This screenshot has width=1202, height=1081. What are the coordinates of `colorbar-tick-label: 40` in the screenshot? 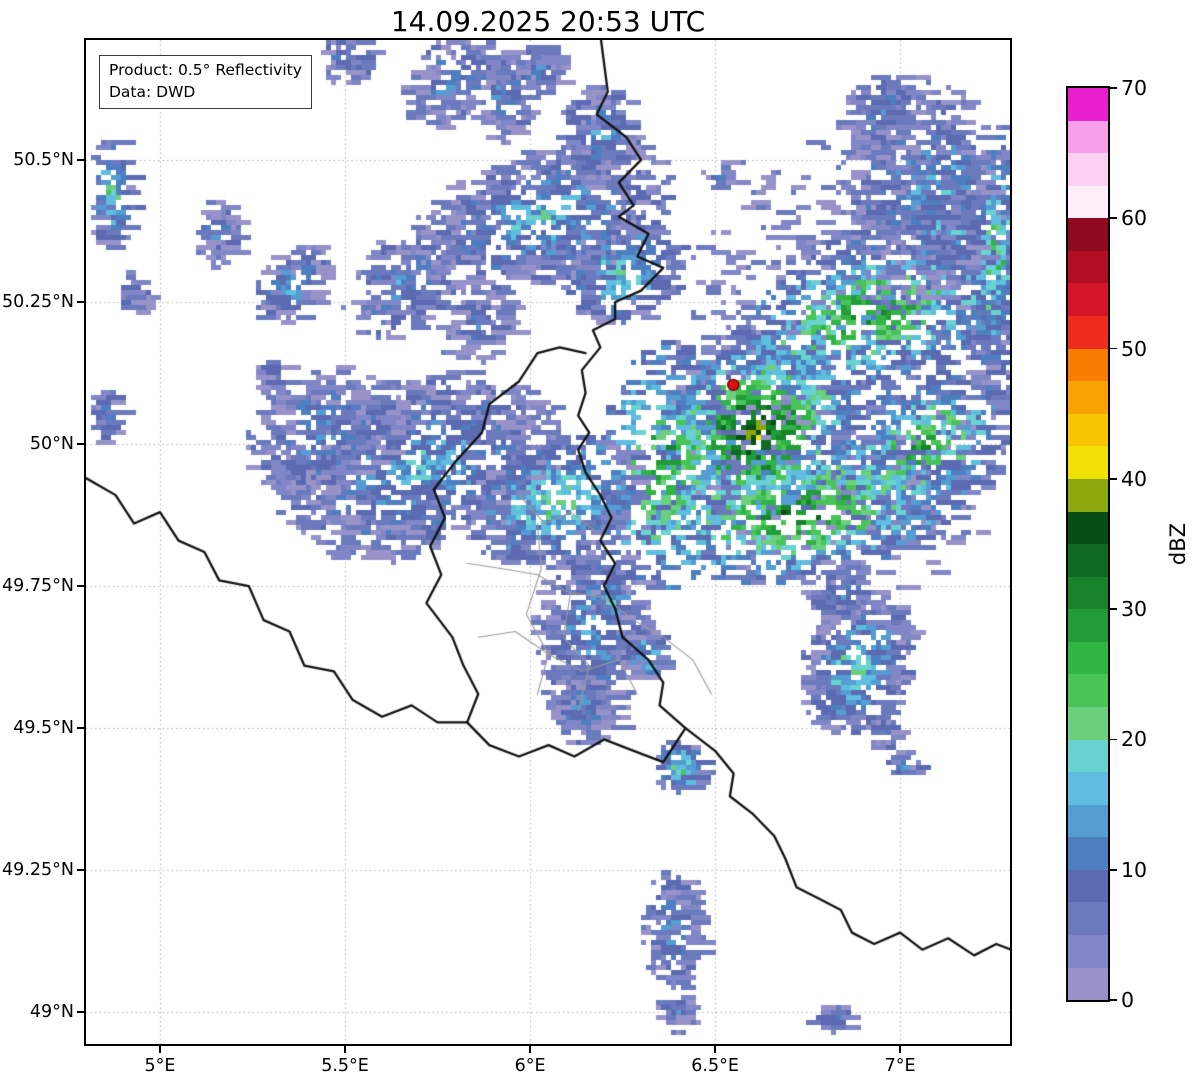 It's located at (1134, 478).